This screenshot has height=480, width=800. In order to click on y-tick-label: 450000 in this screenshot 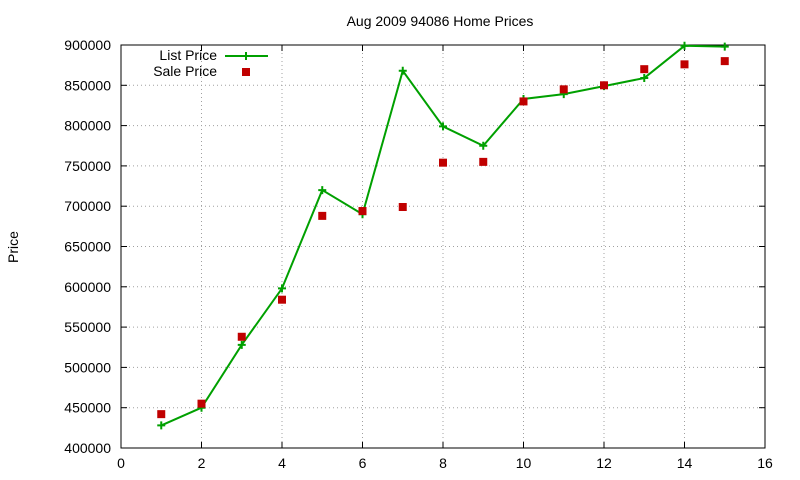, I will do `click(87, 408)`.